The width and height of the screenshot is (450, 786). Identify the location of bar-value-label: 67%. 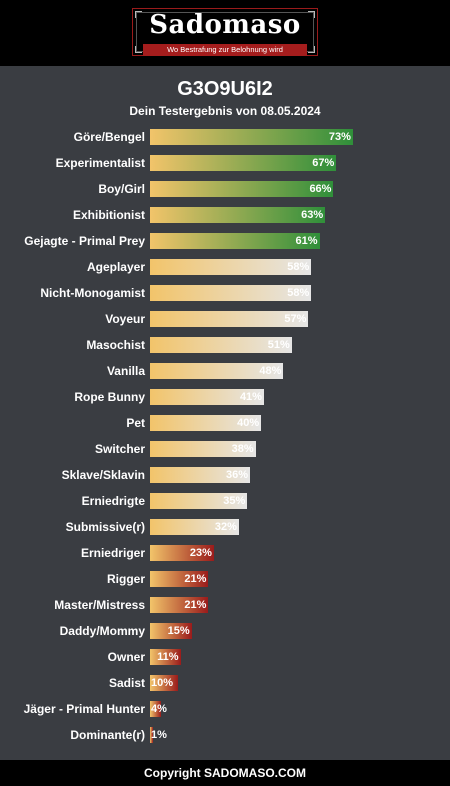
(323, 163).